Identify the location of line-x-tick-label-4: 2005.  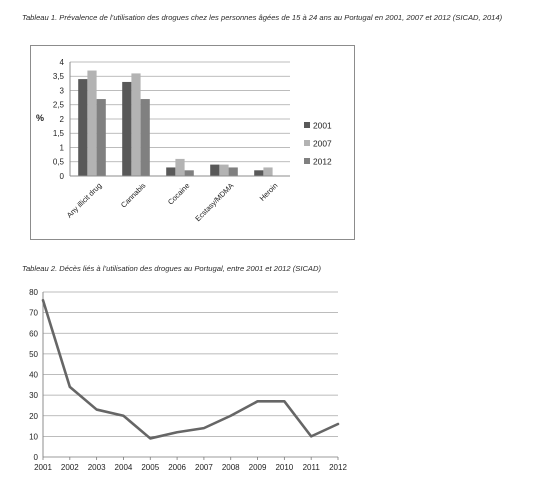
(150, 467).